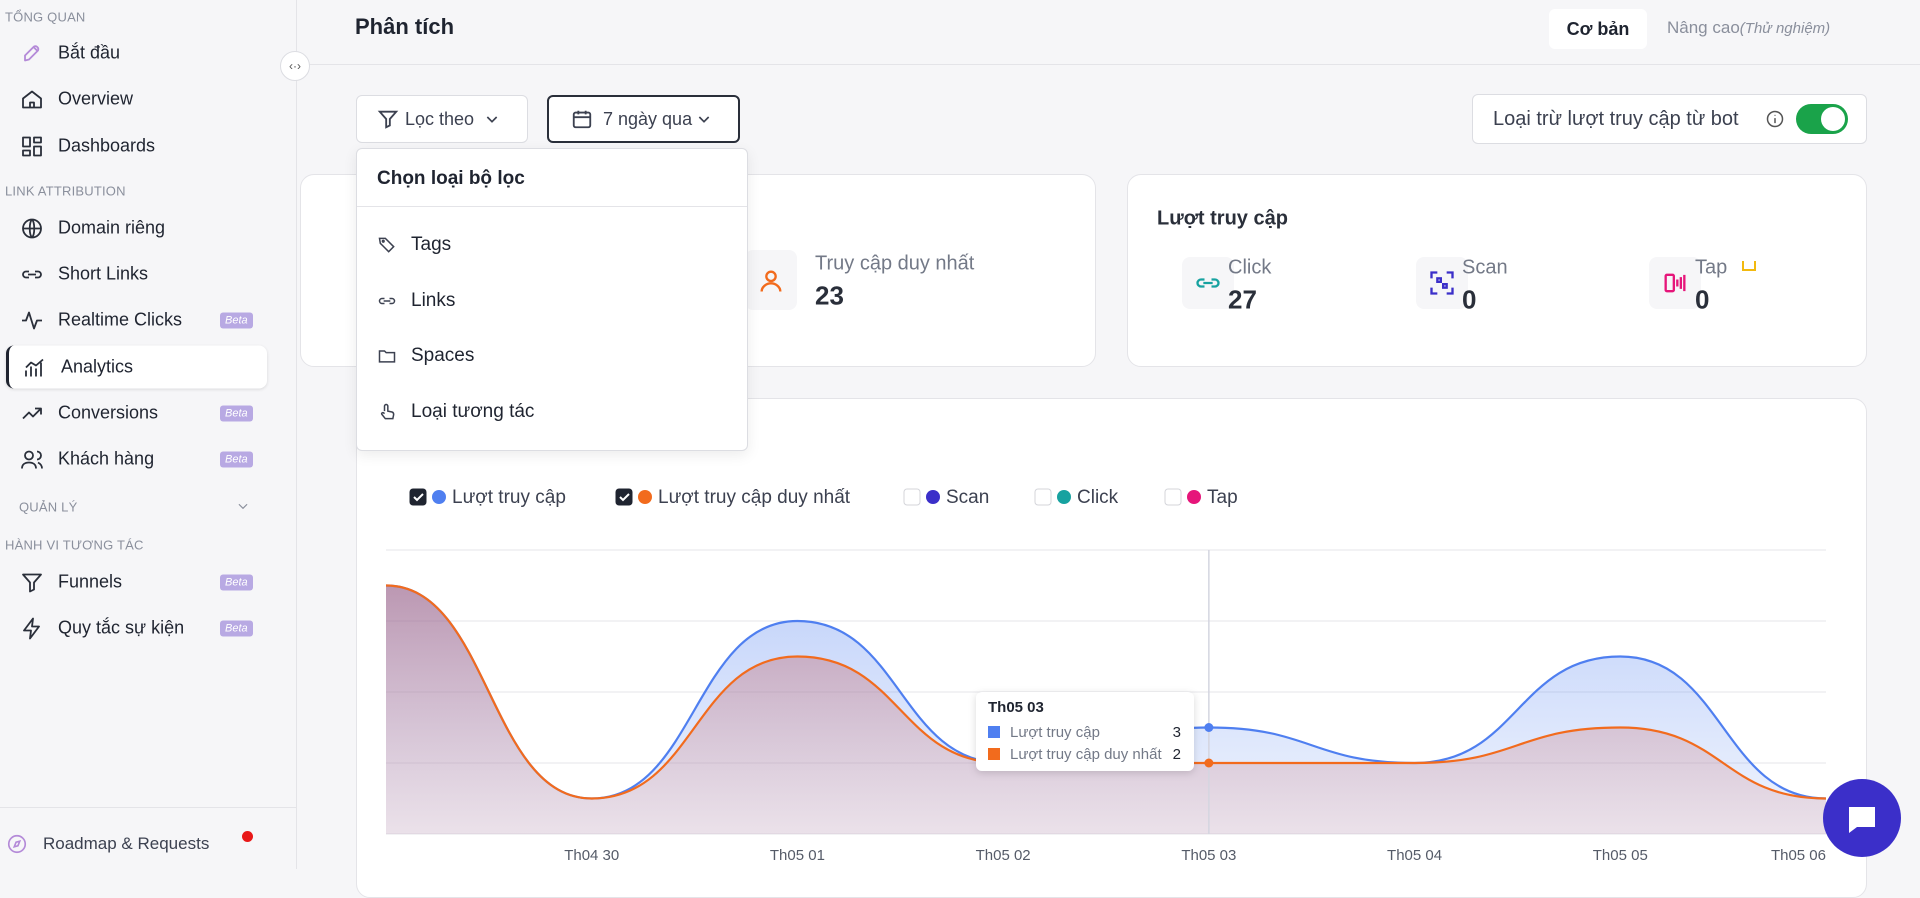  What do you see at coordinates (1785, 28) in the screenshot?
I see `tab-note: (Thử nghiệm)` at bounding box center [1785, 28].